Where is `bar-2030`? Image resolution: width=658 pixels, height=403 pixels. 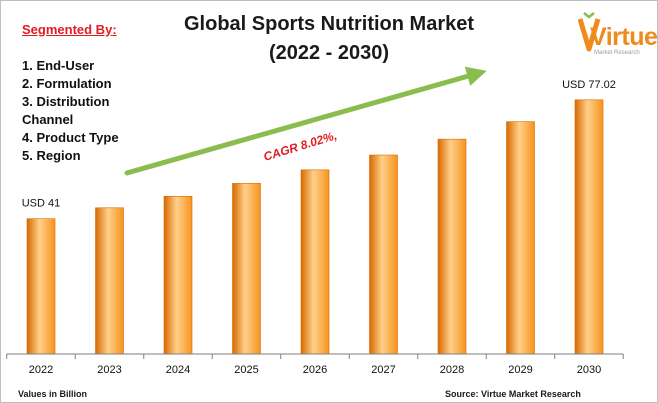
bar-2030 is located at coordinates (589, 227).